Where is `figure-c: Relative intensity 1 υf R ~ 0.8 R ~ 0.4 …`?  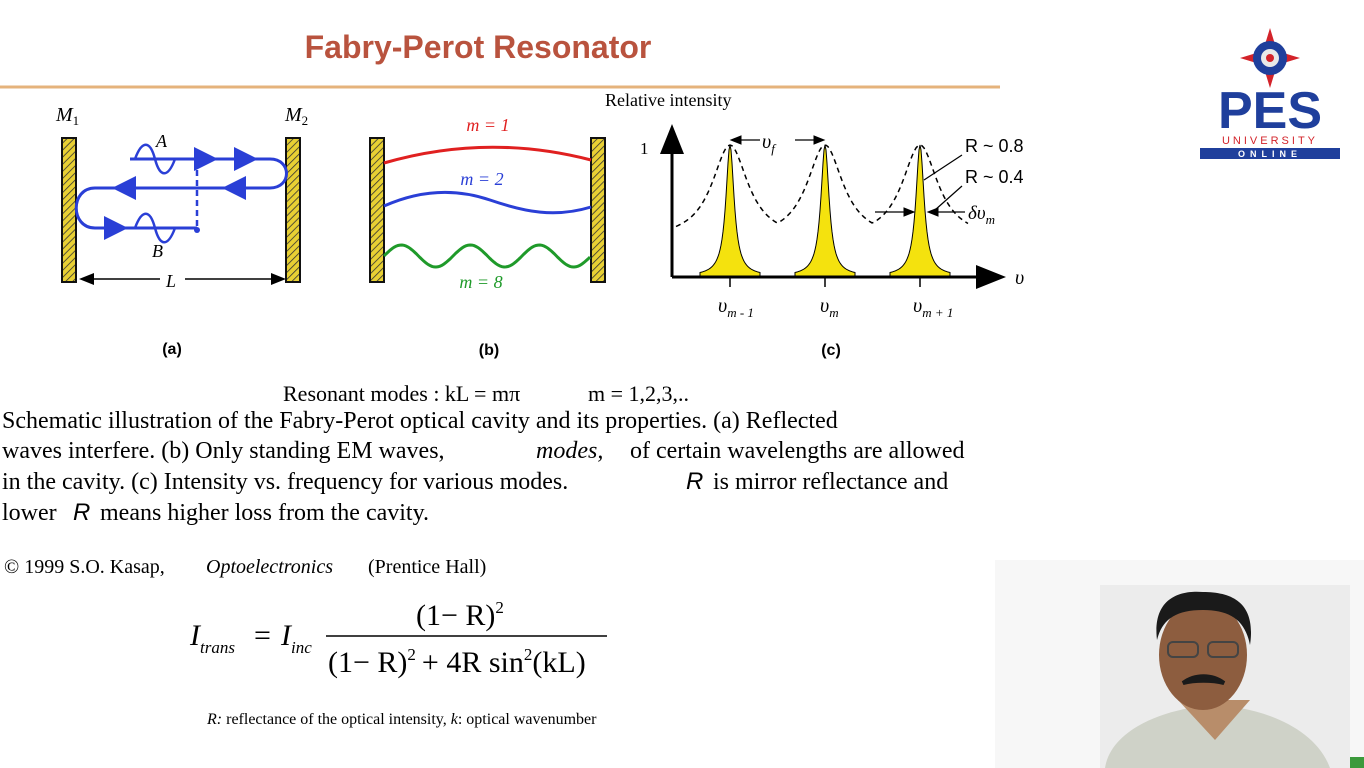 figure-c: Relative intensity 1 υf R ~ 0.8 R ~ 0.4 … is located at coordinates (814, 224).